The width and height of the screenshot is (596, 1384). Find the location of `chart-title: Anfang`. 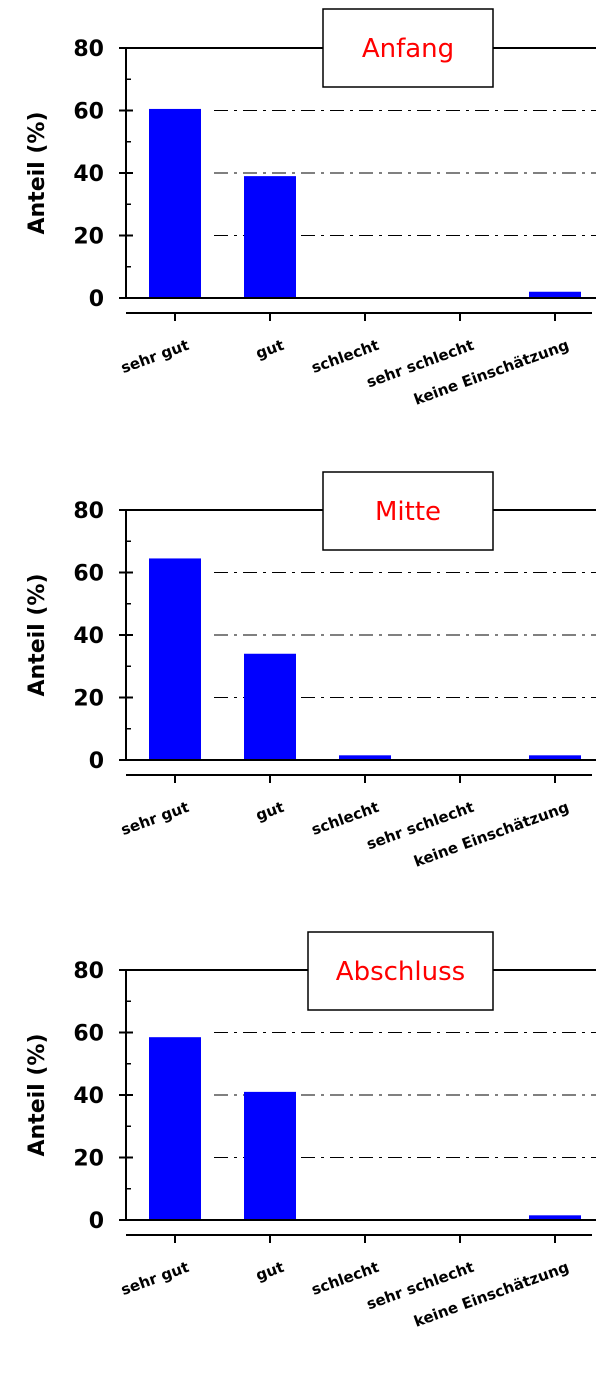

chart-title: Anfang is located at coordinates (408, 49).